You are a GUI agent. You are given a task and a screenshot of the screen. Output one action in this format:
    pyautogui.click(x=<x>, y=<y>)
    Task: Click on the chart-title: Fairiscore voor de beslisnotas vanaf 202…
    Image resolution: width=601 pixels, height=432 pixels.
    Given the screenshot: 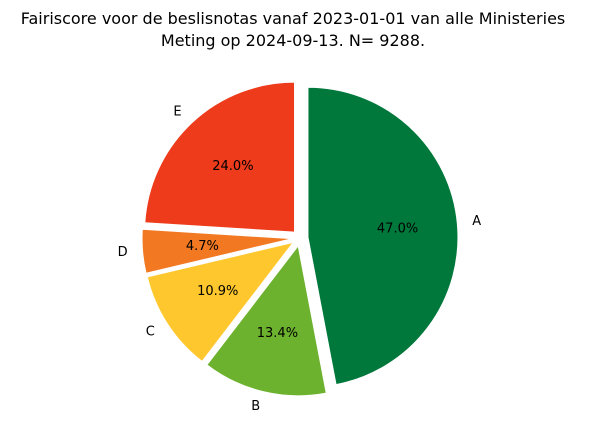 What is the action you would take?
    pyautogui.click(x=293, y=18)
    